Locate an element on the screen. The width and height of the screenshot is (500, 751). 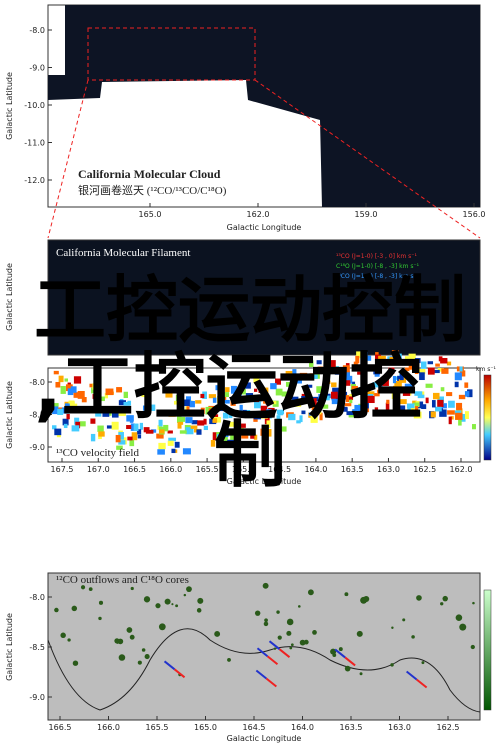
y-tick-label: -9.0 is located at coordinates (37, 447).